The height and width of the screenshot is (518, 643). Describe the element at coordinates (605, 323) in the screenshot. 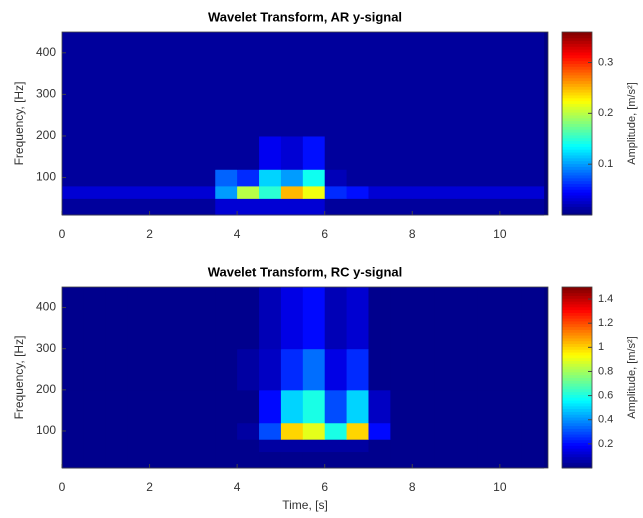

I see `colorbar-tick-label: 1.2` at that location.